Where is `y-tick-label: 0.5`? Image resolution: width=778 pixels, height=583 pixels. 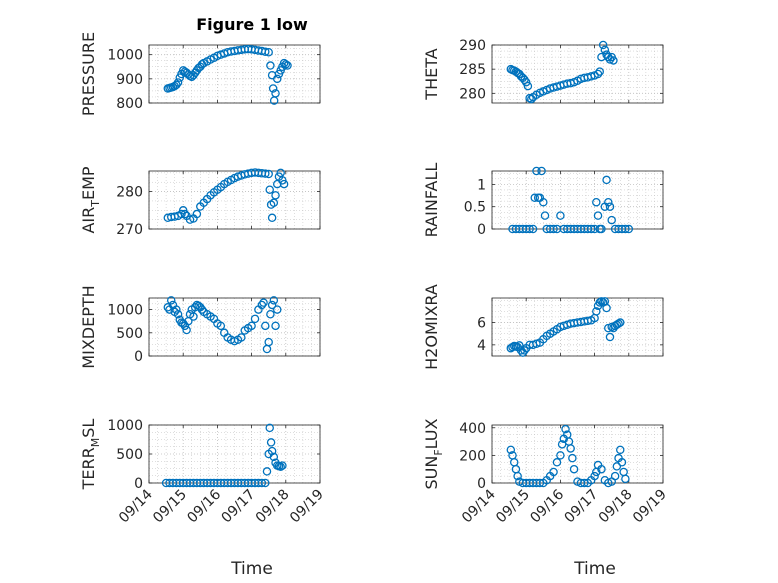
y-tick-label: 0.5 is located at coordinates (475, 208).